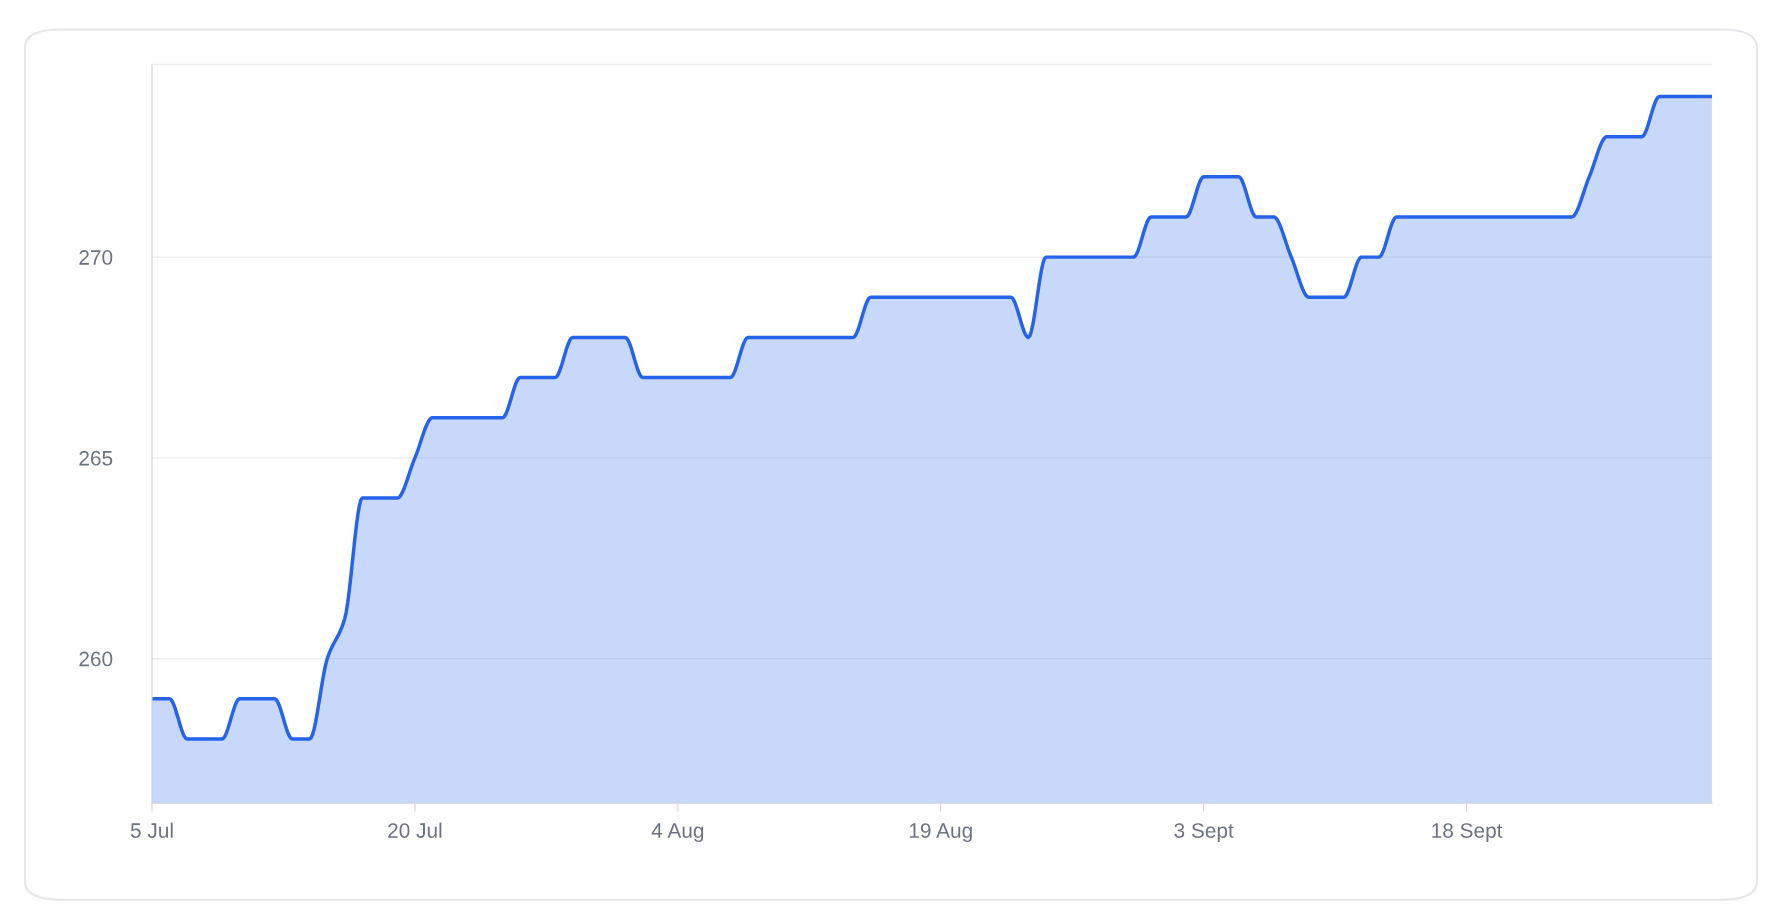 This screenshot has width=1782, height=920. What do you see at coordinates (677, 833) in the screenshot?
I see `x-tick-label: 4 Aug` at bounding box center [677, 833].